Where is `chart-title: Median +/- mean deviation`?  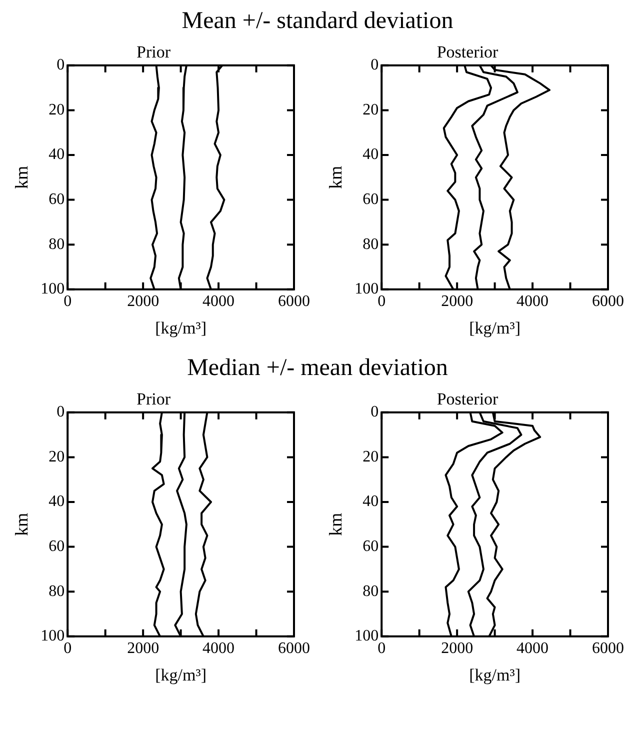
chart-title: Median +/- mean deviation is located at coordinates (317, 368).